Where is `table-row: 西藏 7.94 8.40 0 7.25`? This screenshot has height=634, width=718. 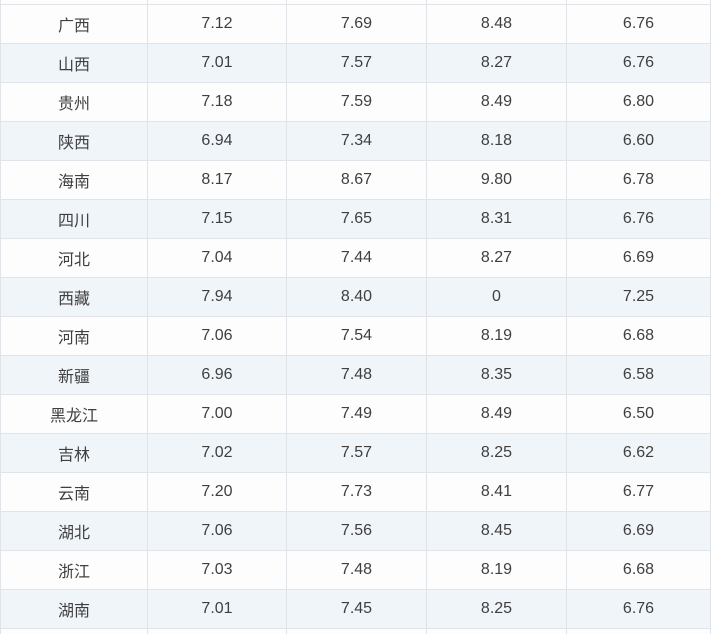 table-row: 西藏 7.94 8.40 0 7.25 is located at coordinates (355, 297).